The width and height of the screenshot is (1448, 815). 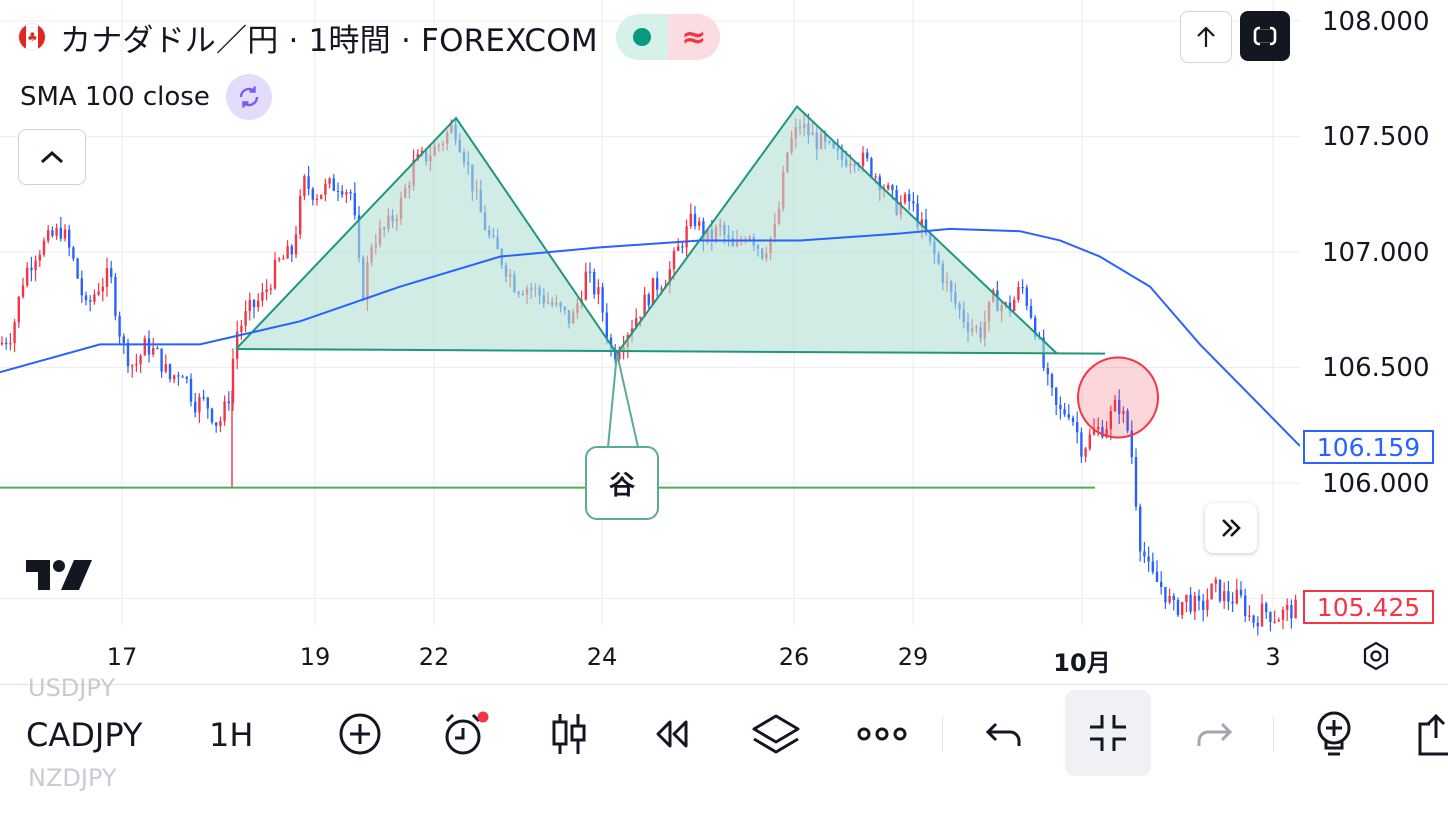 I want to click on lightbulb-plus-icon, so click(x=1334, y=733).